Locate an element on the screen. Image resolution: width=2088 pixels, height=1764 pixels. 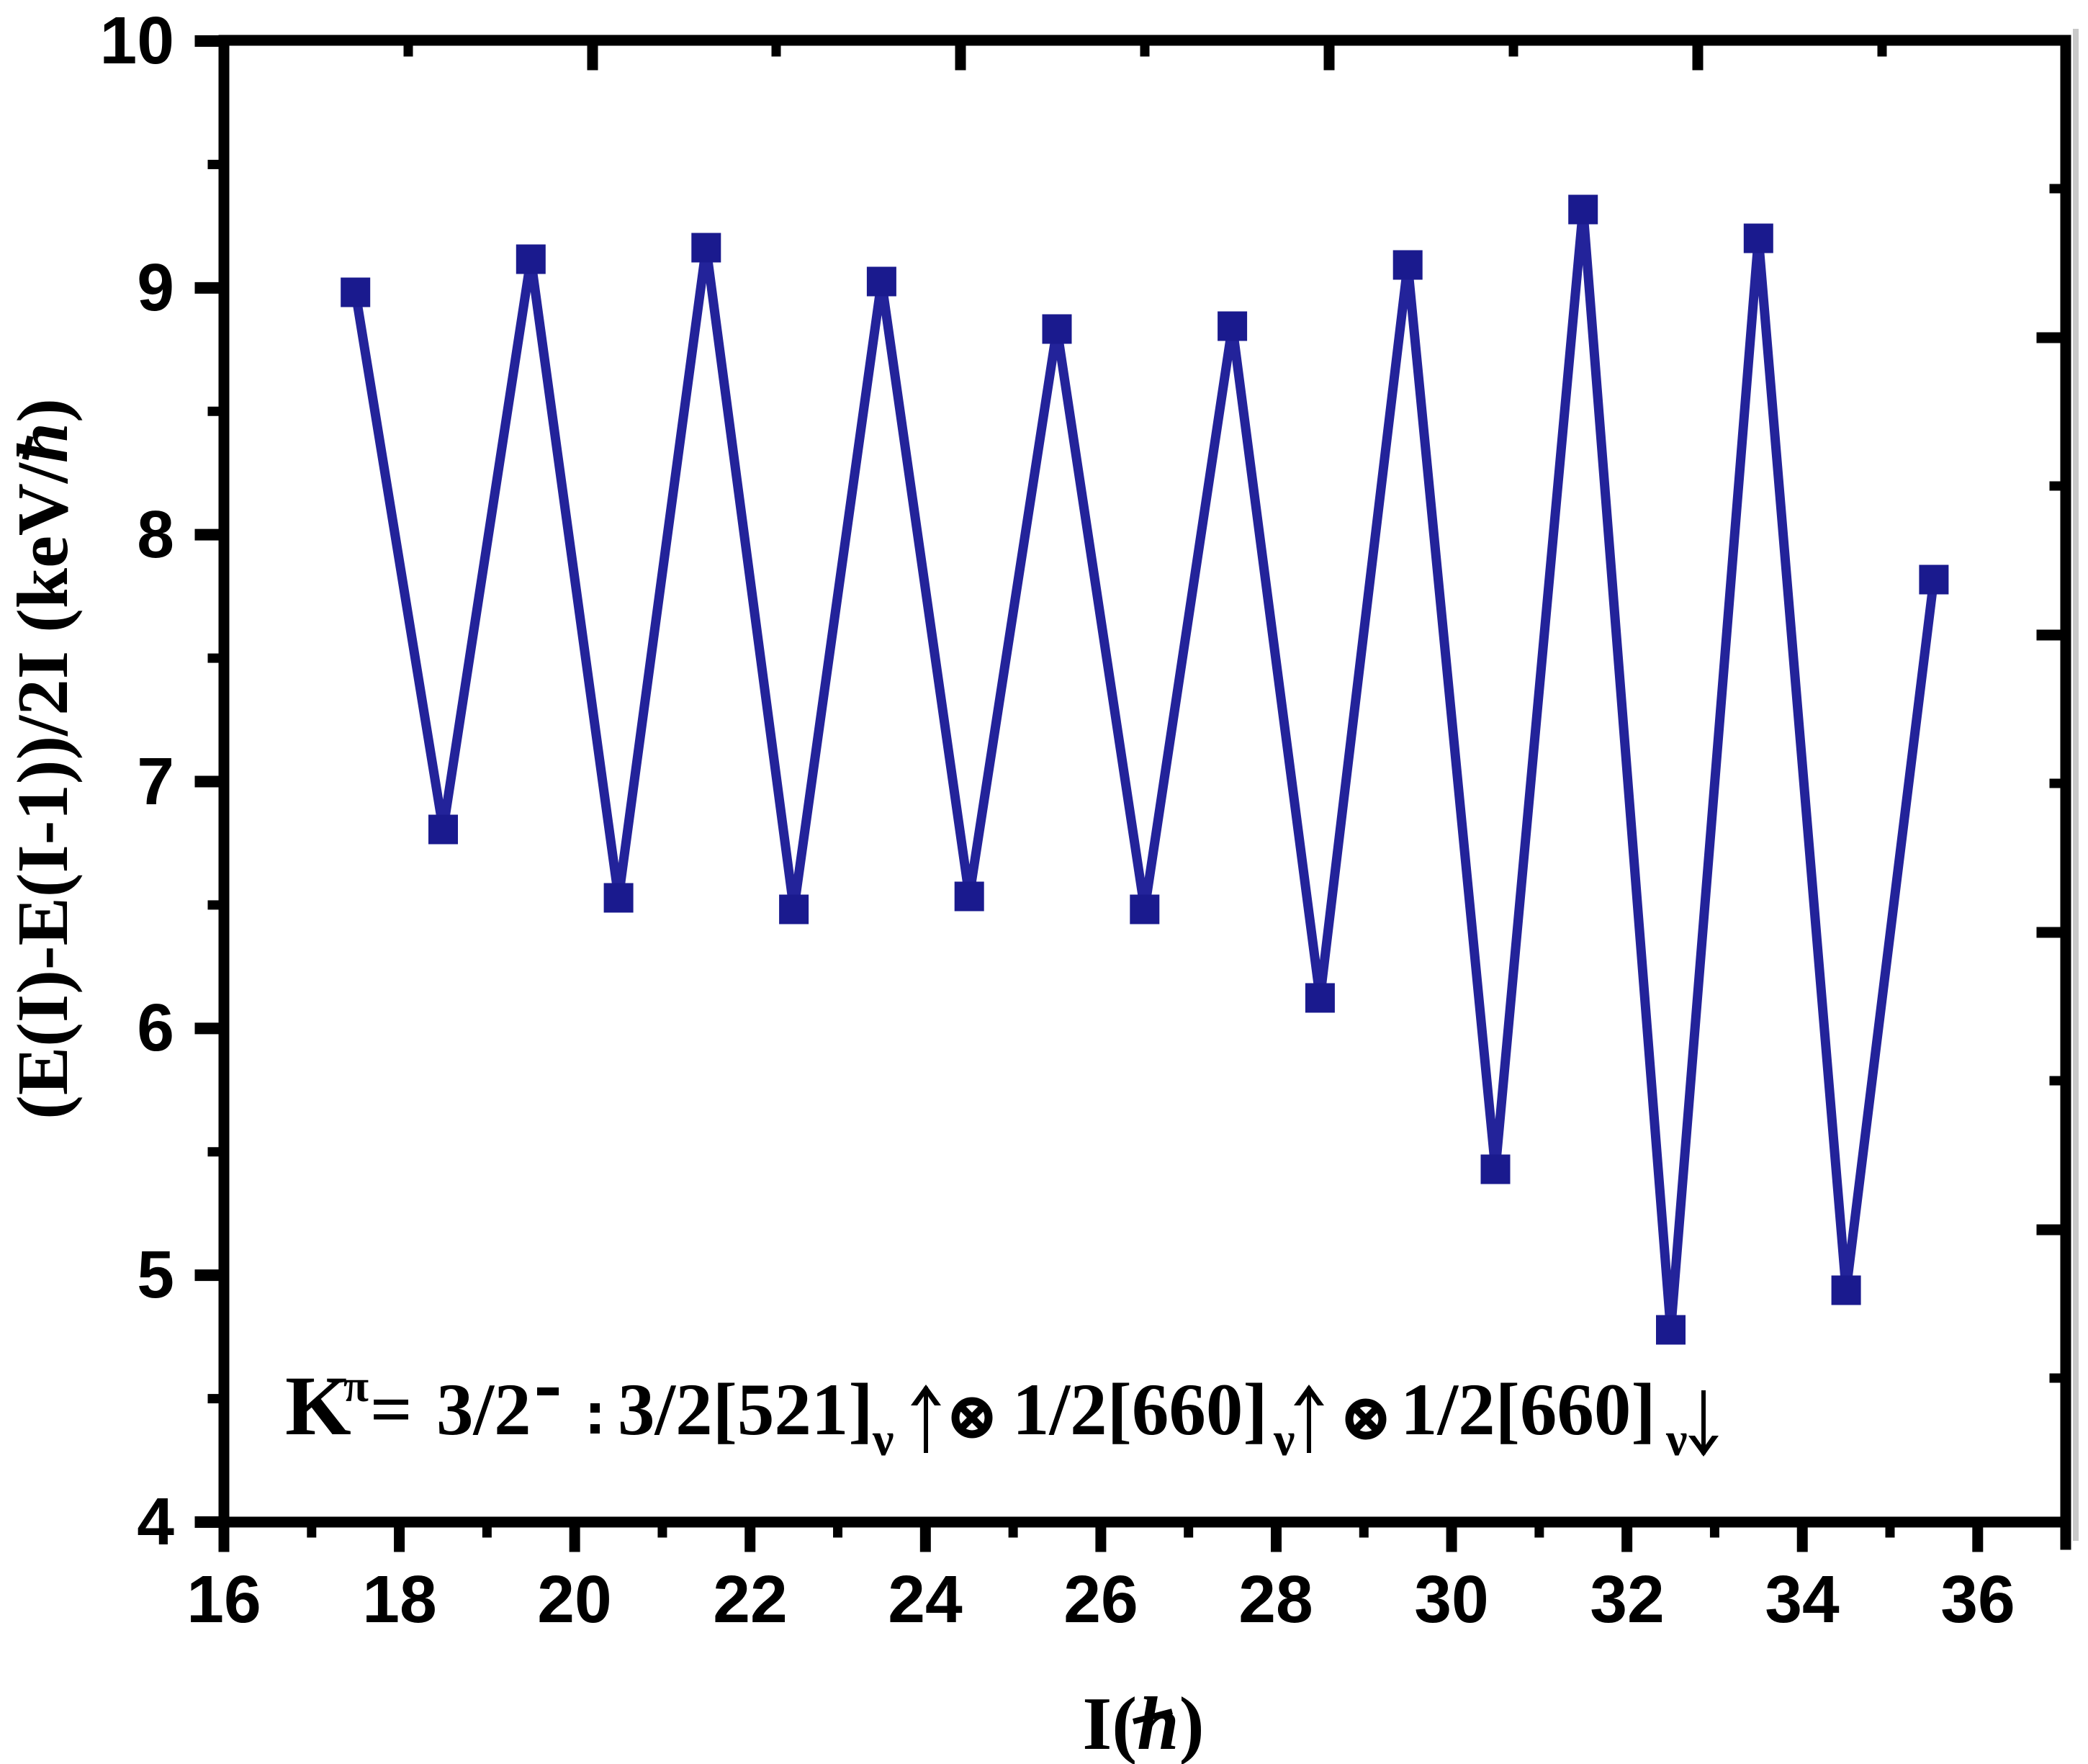
svg-text: 6 is located at coordinates (155, 1027).